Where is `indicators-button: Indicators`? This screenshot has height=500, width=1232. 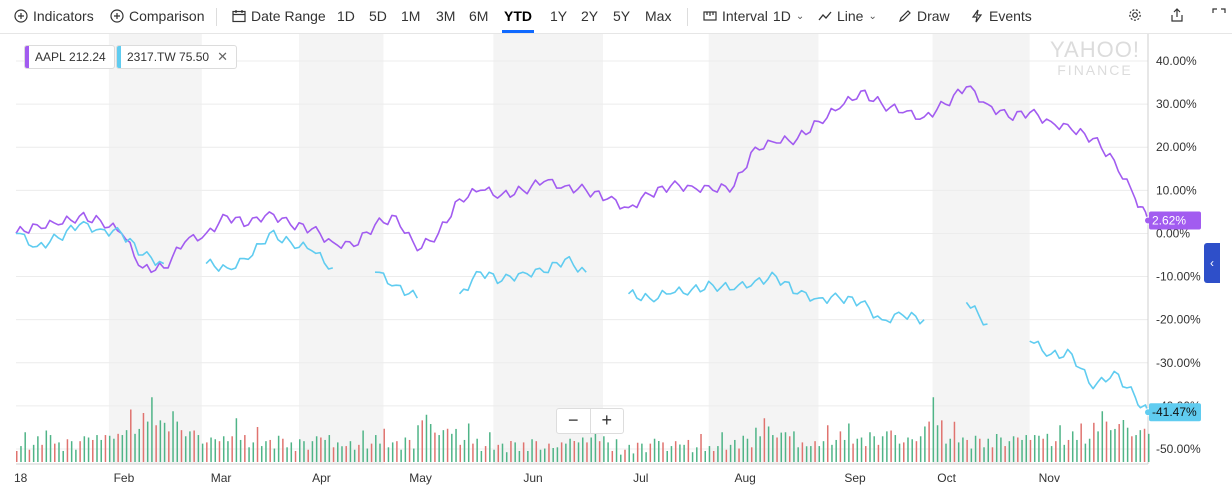
indicators-button: Indicators is located at coordinates (54, 16).